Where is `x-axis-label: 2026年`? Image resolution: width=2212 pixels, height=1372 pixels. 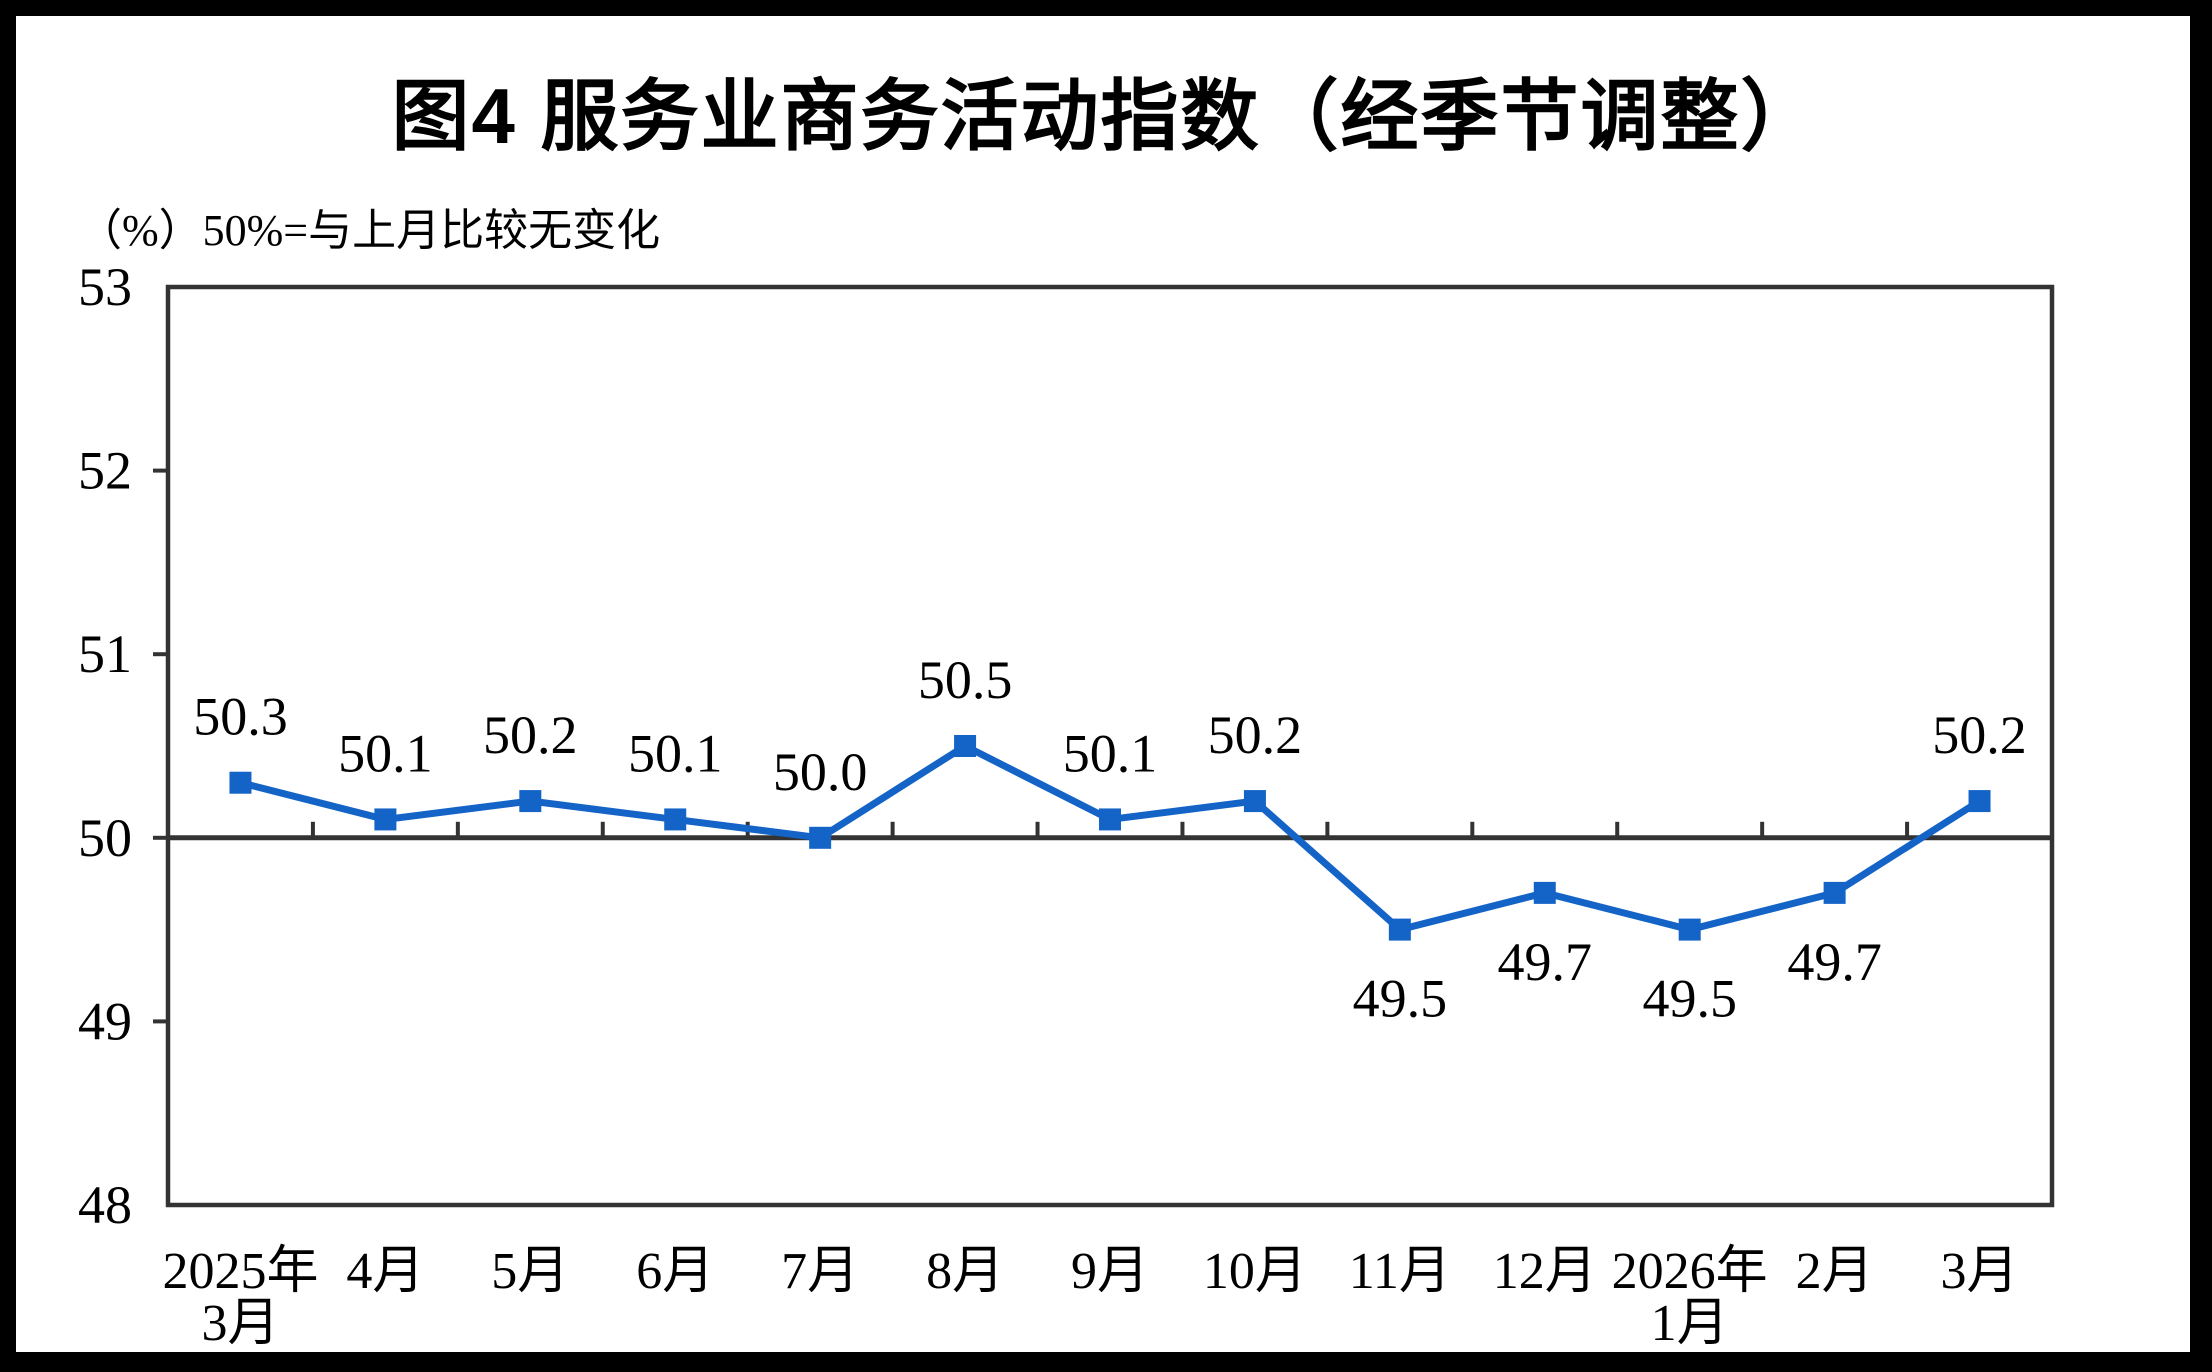
x-axis-label: 2026年 is located at coordinates (1690, 1271).